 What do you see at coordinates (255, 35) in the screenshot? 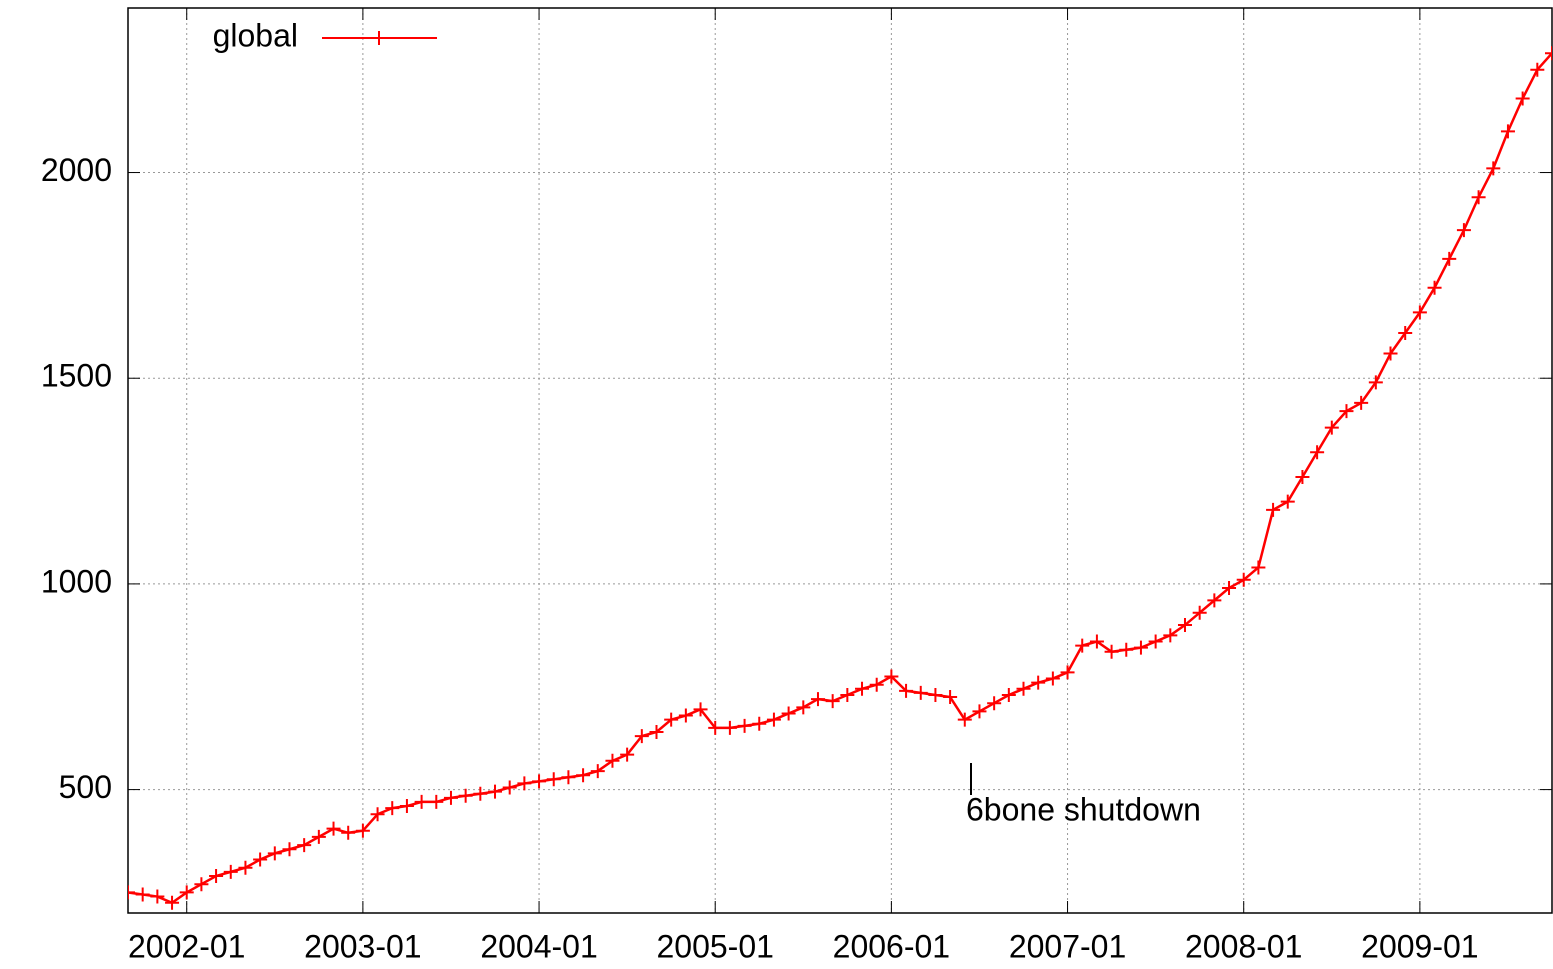
I see `legend-label: global` at bounding box center [255, 35].